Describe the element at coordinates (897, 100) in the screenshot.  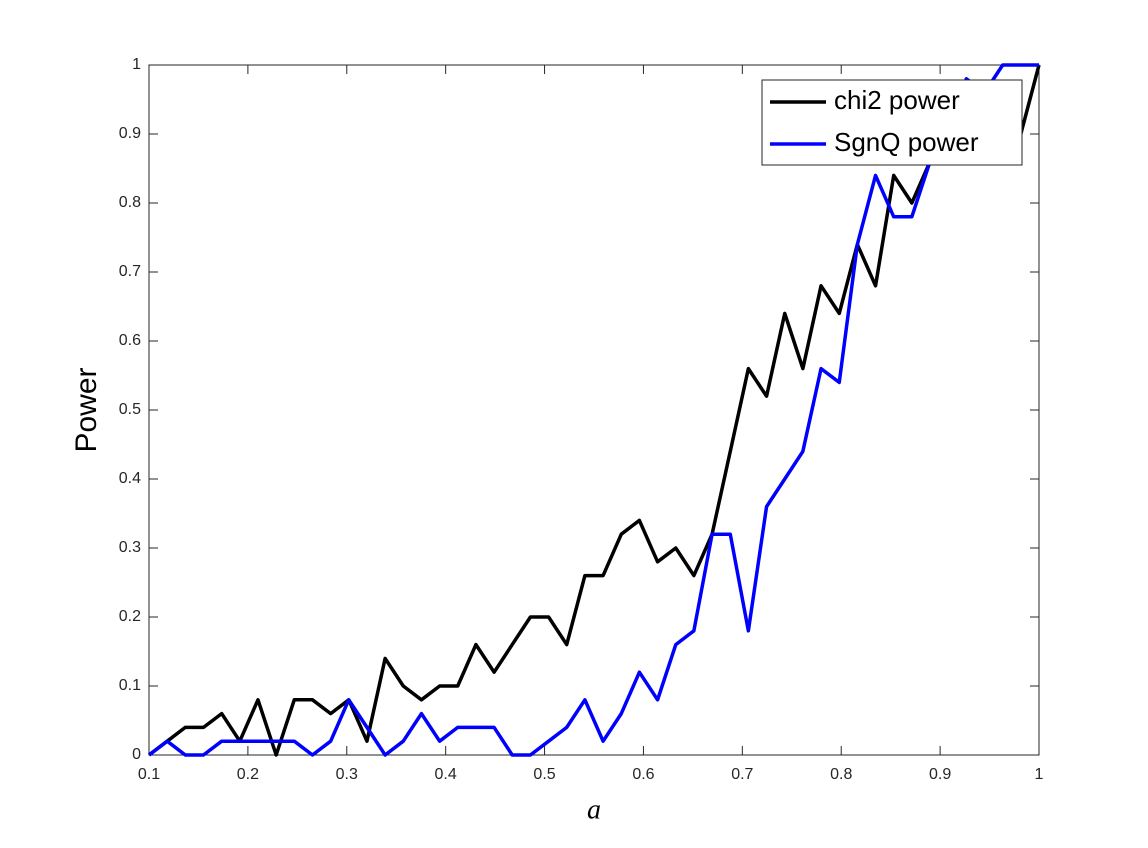
I see `legend-label: chi2 power` at that location.